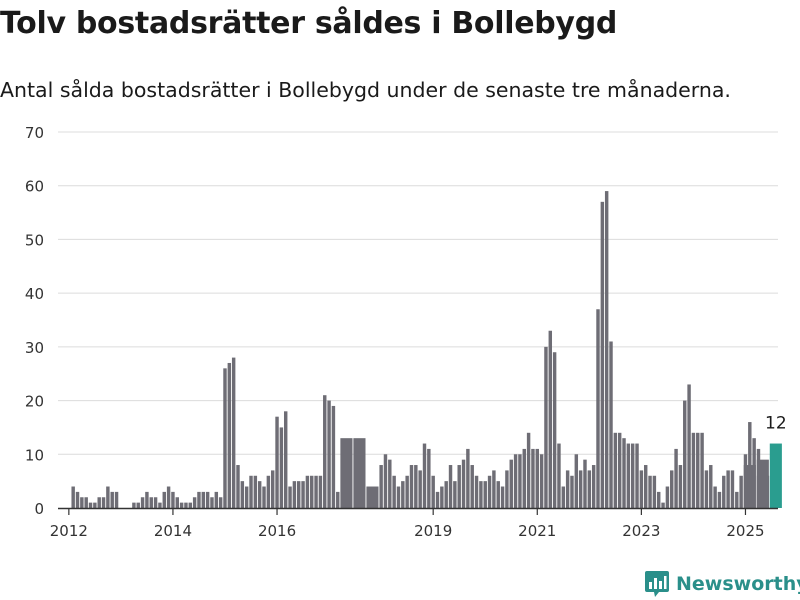 The height and width of the screenshot is (600, 800). Describe the element at coordinates (34, 455) in the screenshot. I see `y-tick-label: 10` at that location.